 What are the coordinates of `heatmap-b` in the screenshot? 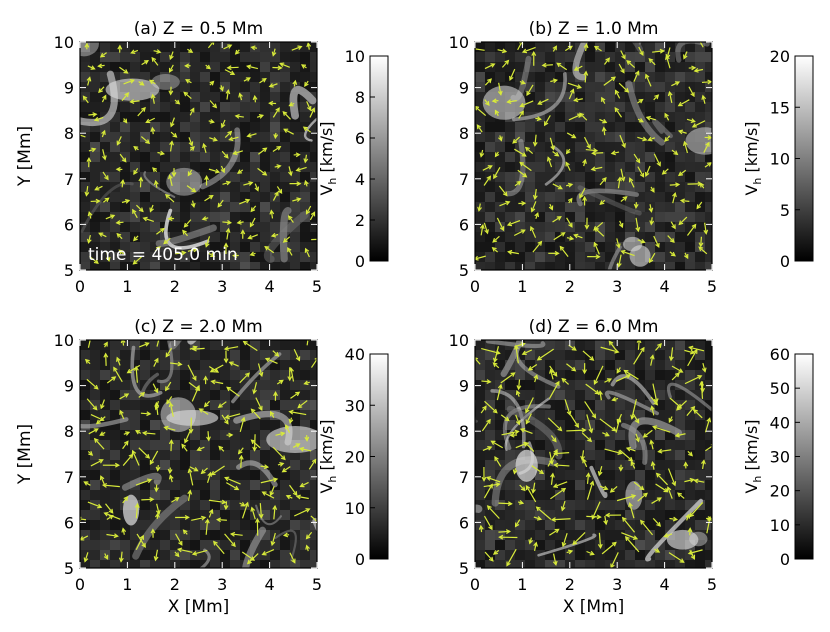 It's located at (593, 156).